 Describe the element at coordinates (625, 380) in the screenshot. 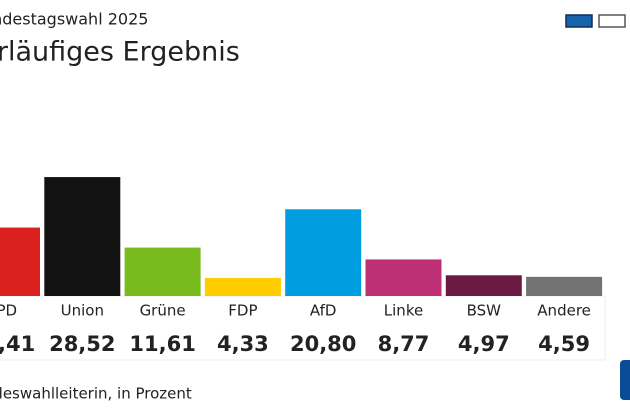

I see `logo` at that location.